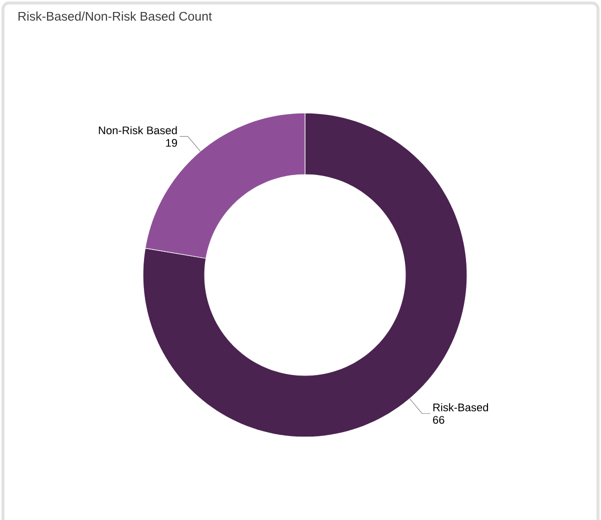  What do you see at coordinates (115, 16) in the screenshot?
I see `chart-title: Risk-Based/Non-Risk Based Count` at bounding box center [115, 16].